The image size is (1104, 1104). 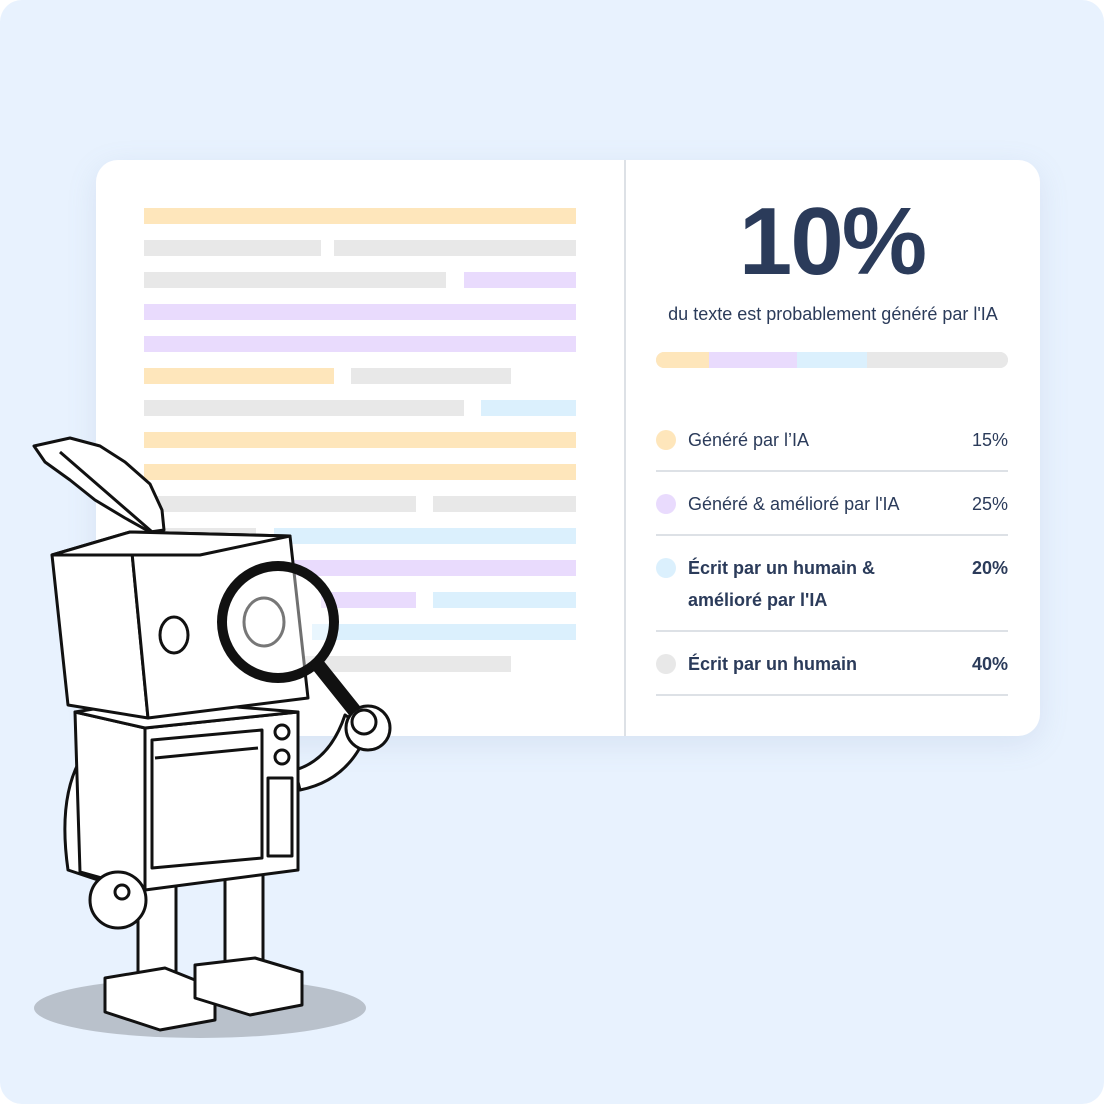 I want to click on bar-segment-ai_improved, so click(x=752, y=360).